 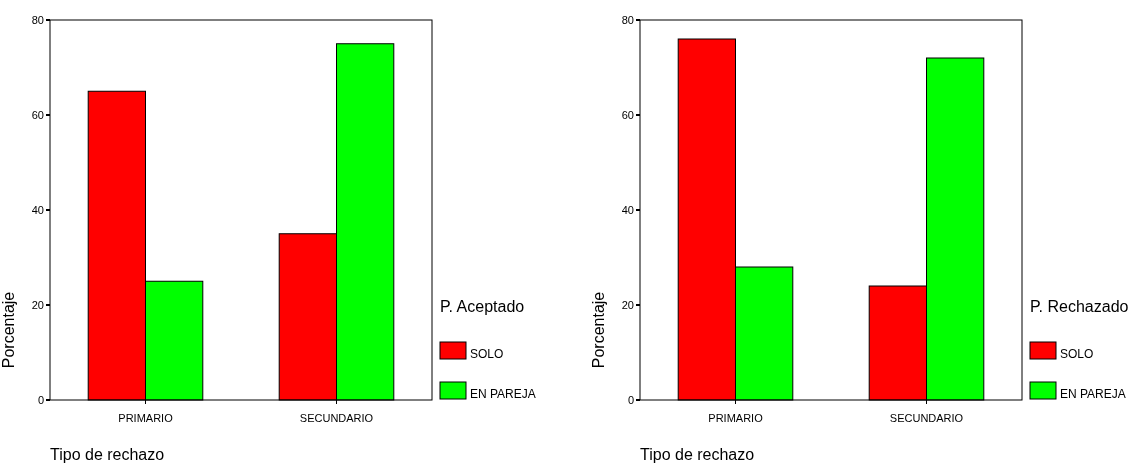 What do you see at coordinates (482, 306) in the screenshot?
I see `legend-title: P. Aceptado` at bounding box center [482, 306].